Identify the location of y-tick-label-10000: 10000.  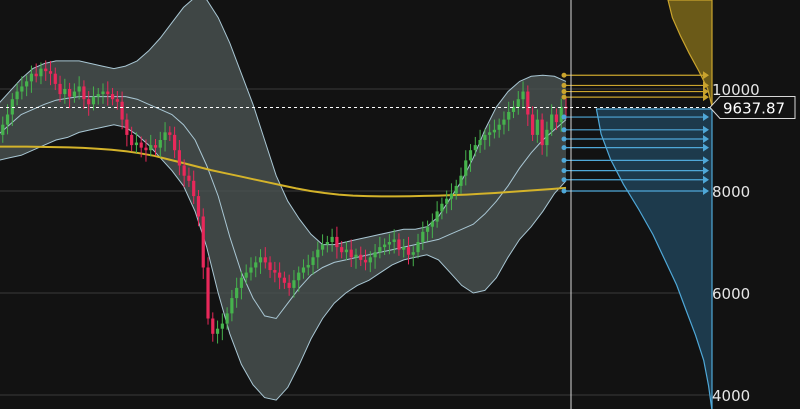
(736, 90).